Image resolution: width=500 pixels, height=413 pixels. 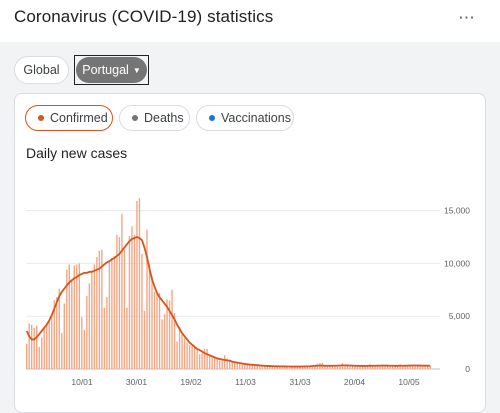 What do you see at coordinates (69, 118) in the screenshot?
I see `tab-confirmed: Confirmed` at bounding box center [69, 118].